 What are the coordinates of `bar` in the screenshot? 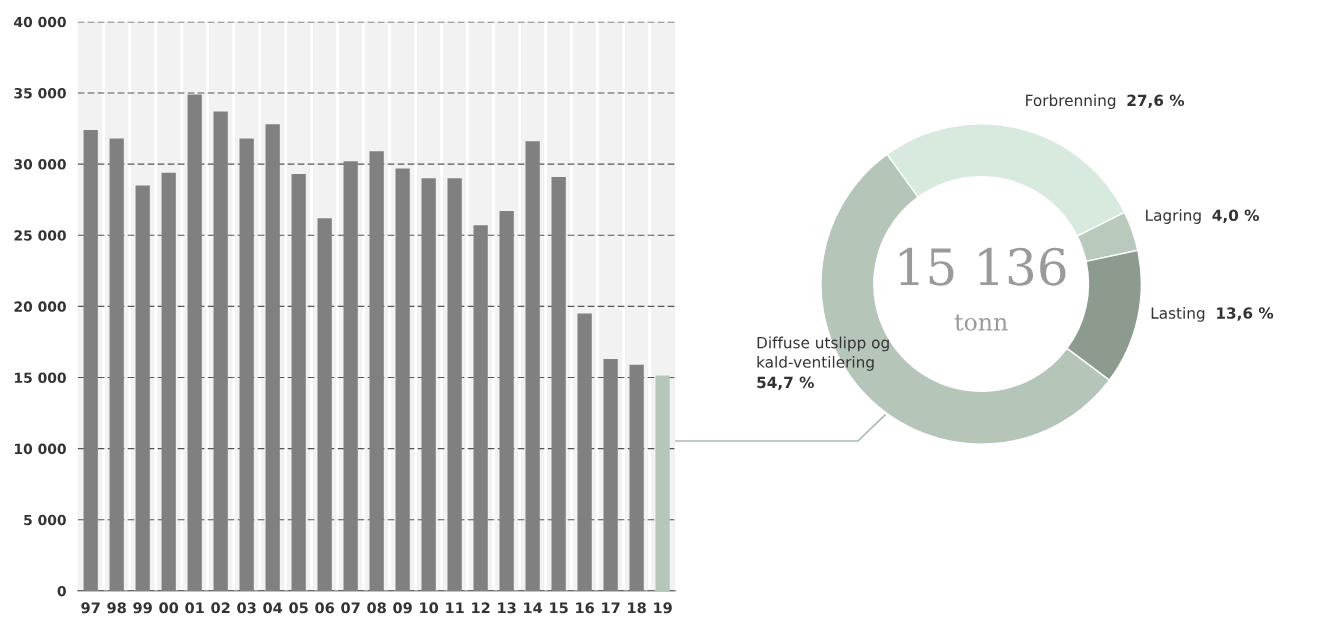 It's located at (662, 483).